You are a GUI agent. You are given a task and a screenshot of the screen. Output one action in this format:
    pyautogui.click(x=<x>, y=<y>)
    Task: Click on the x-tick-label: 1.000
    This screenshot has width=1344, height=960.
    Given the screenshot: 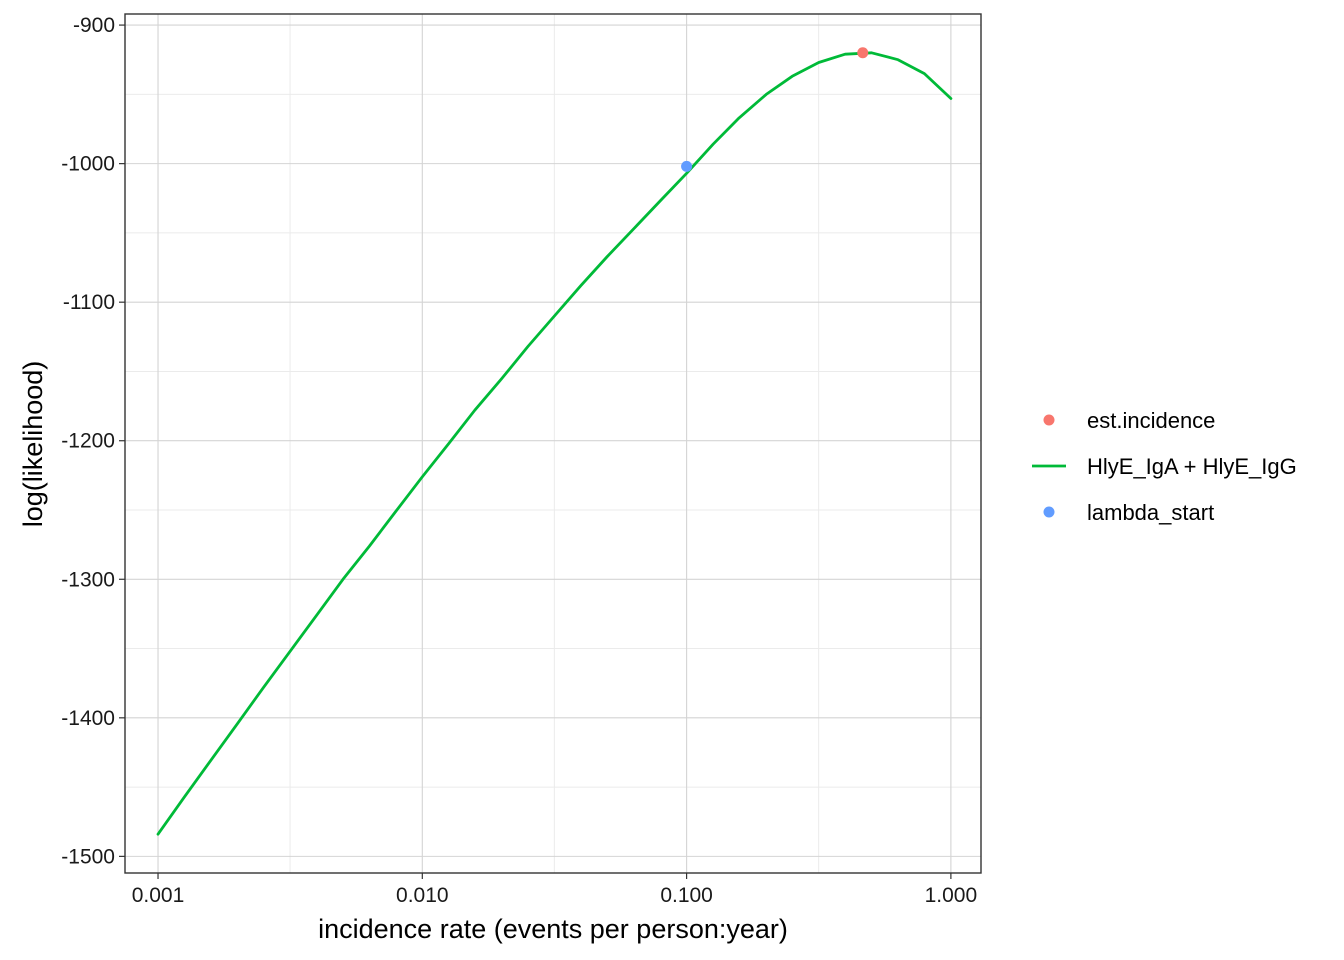 What is the action you would take?
    pyautogui.click(x=951, y=895)
    